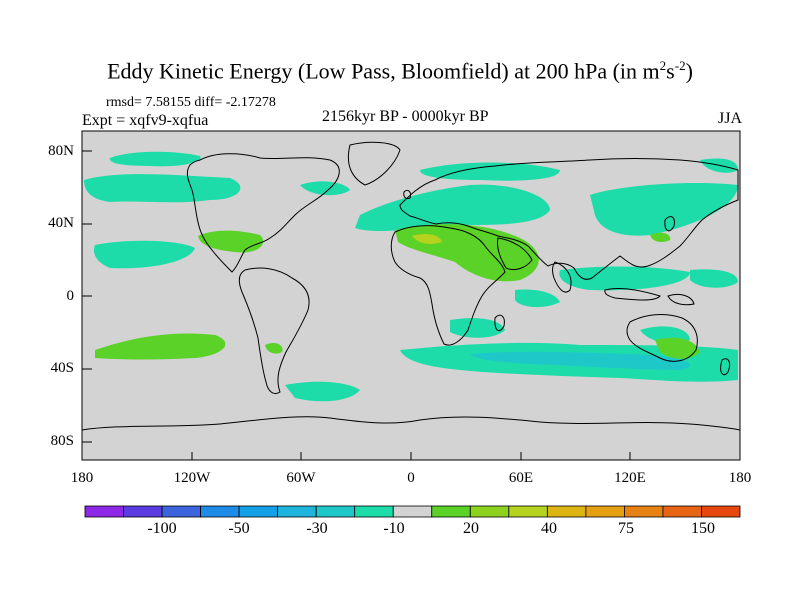 The image size is (800, 600). I want to click on anomaly-south-atlantic, so click(477, 328).